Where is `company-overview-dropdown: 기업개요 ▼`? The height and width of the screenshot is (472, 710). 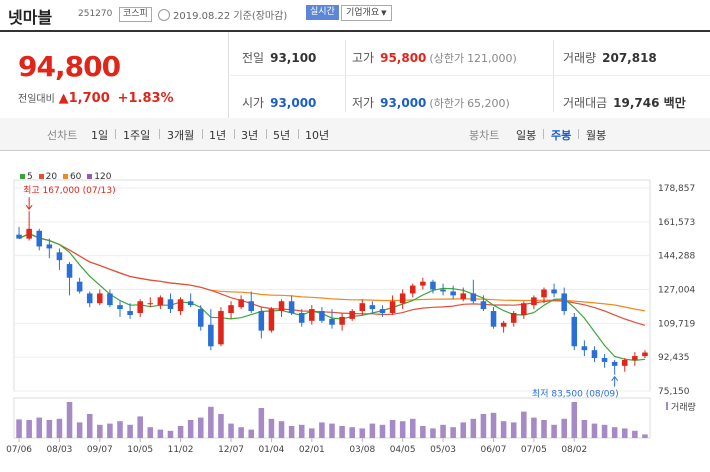 company-overview-dropdown: 기업개요 ▼ is located at coordinates (366, 13).